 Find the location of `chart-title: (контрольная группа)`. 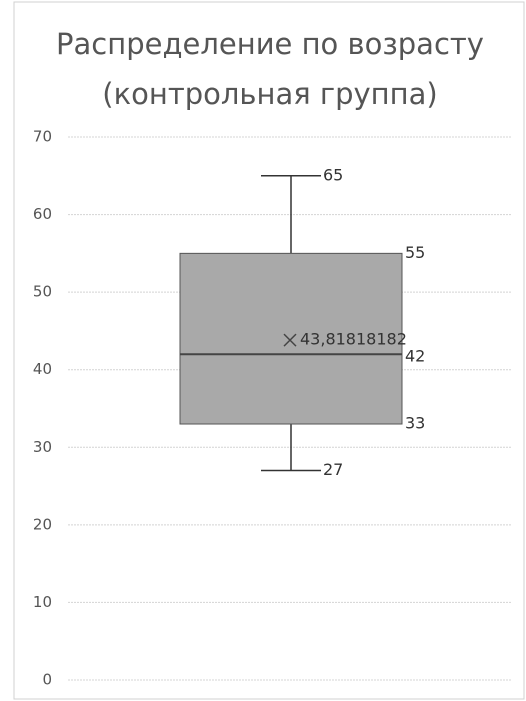

chart-title: (контрольная группа) is located at coordinates (269, 94).